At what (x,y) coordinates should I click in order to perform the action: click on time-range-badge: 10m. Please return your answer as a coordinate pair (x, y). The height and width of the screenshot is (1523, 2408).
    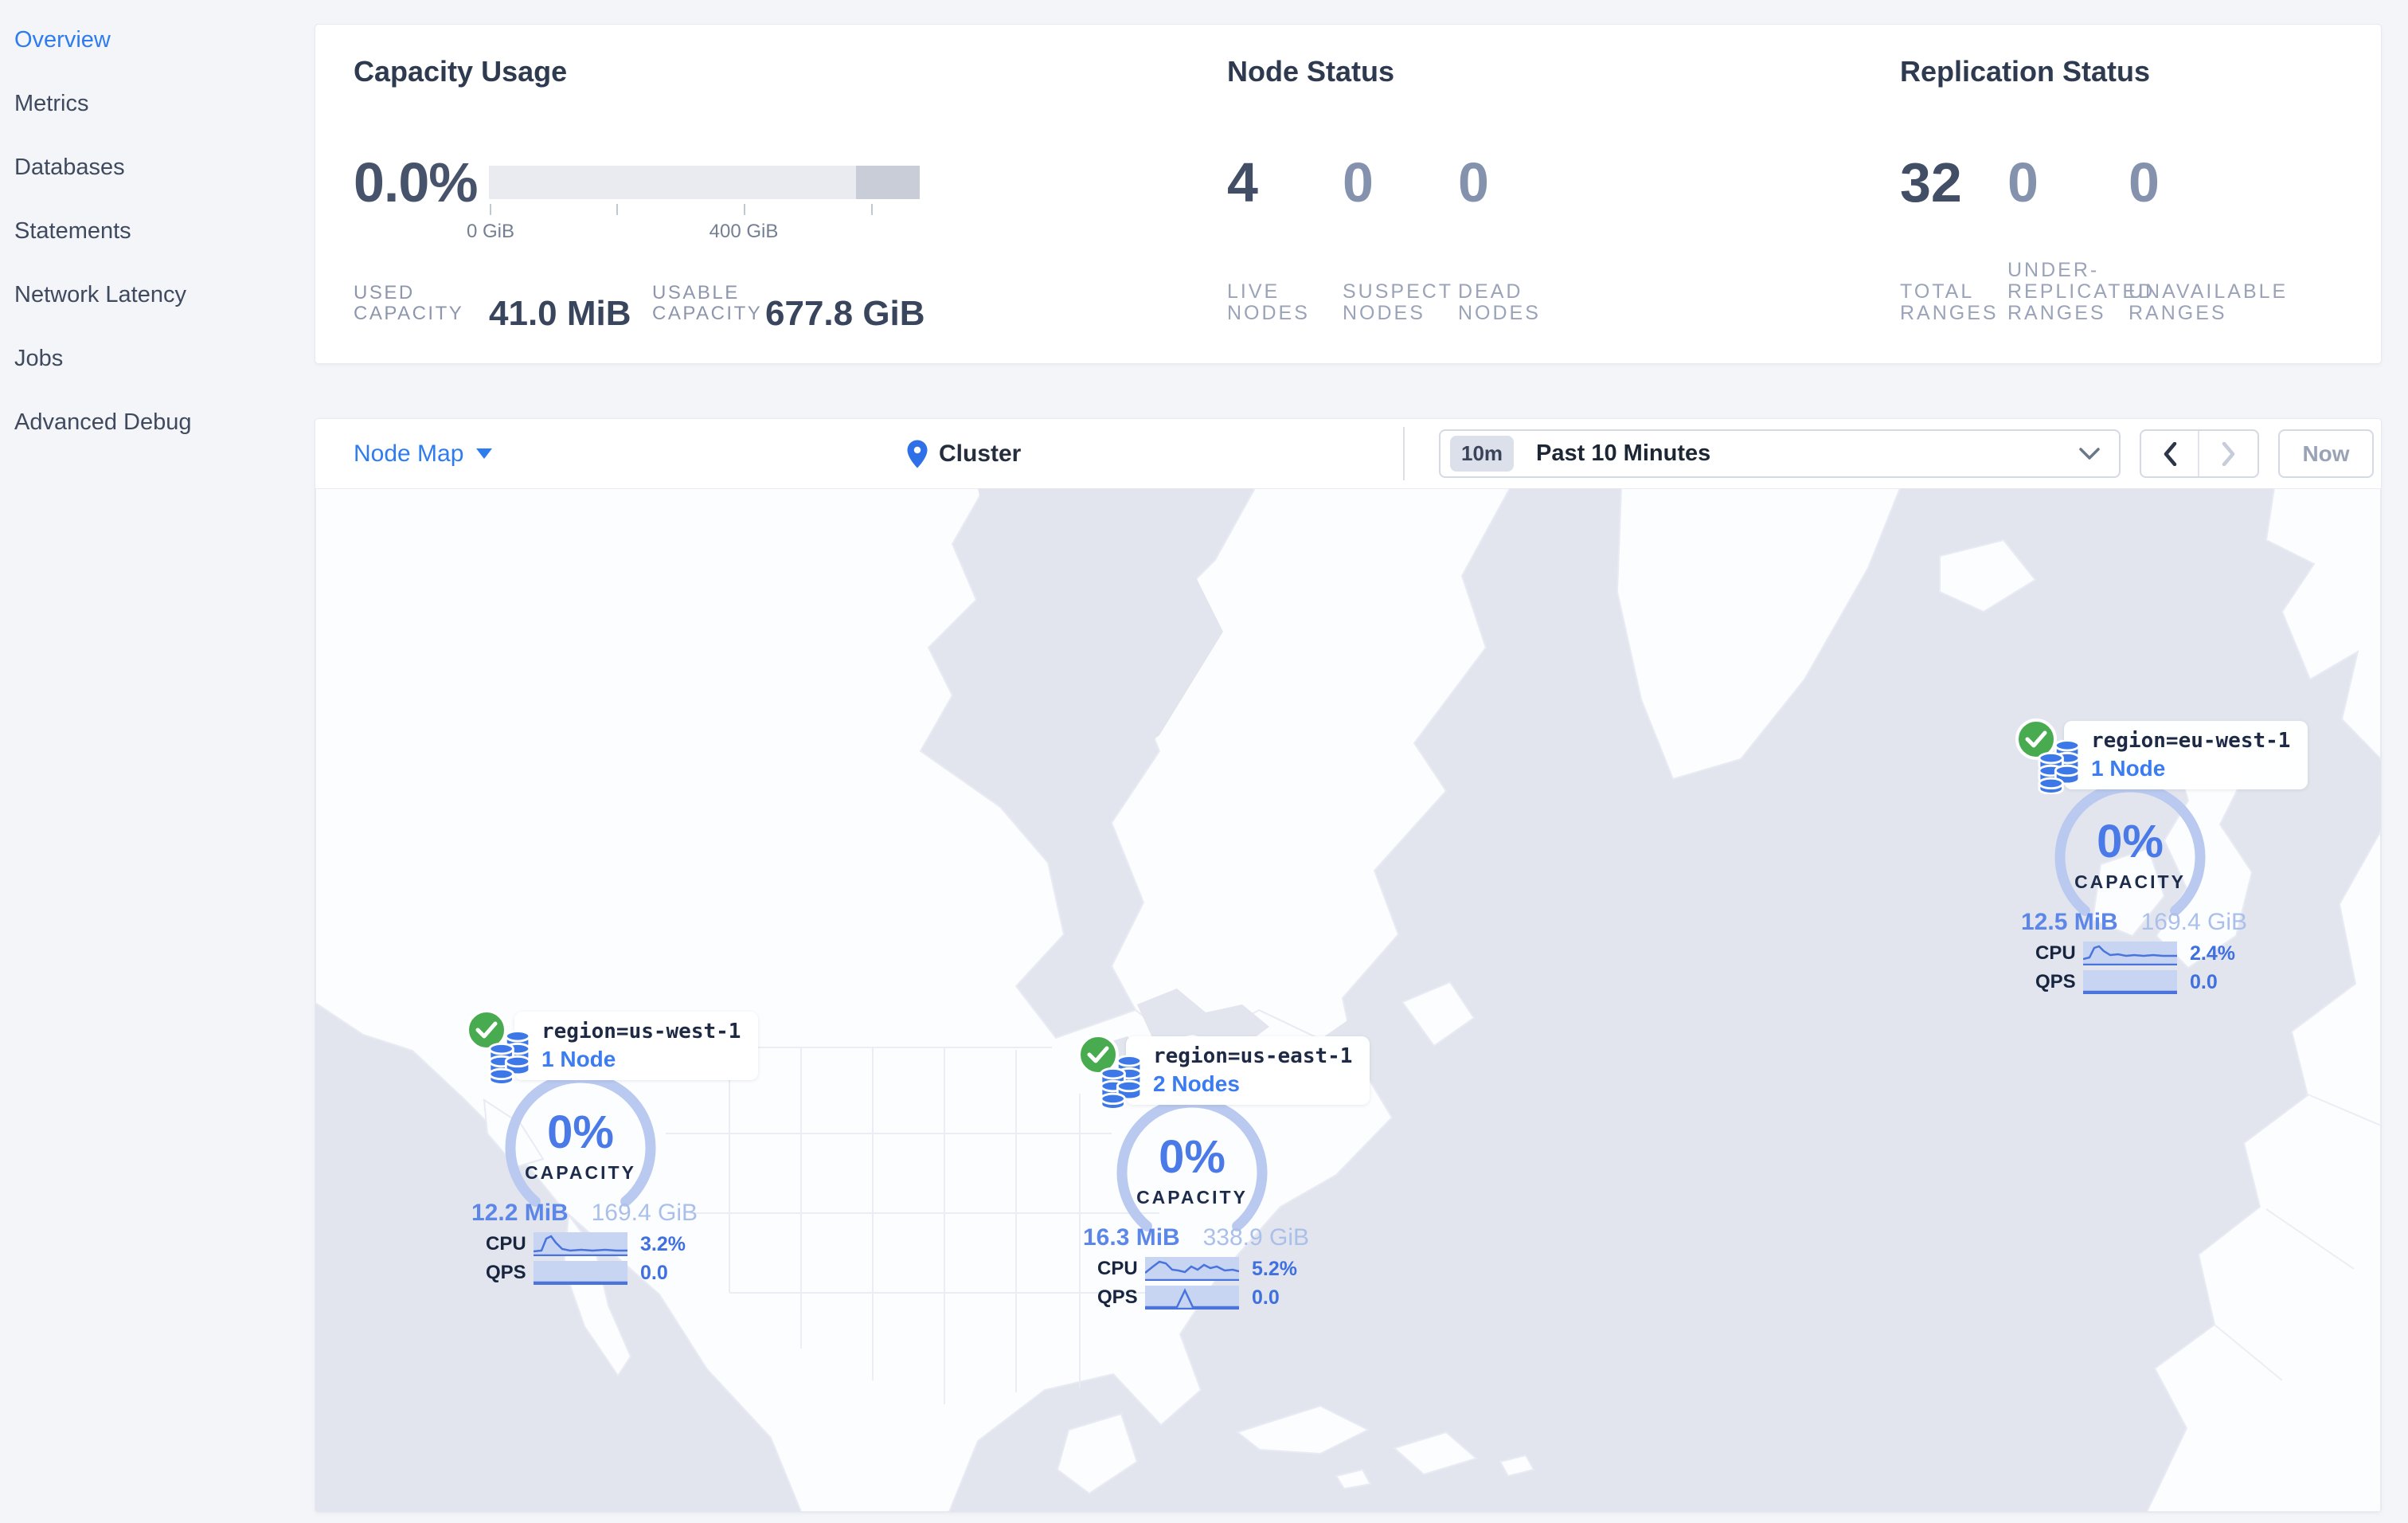
    Looking at the image, I should click on (1482, 454).